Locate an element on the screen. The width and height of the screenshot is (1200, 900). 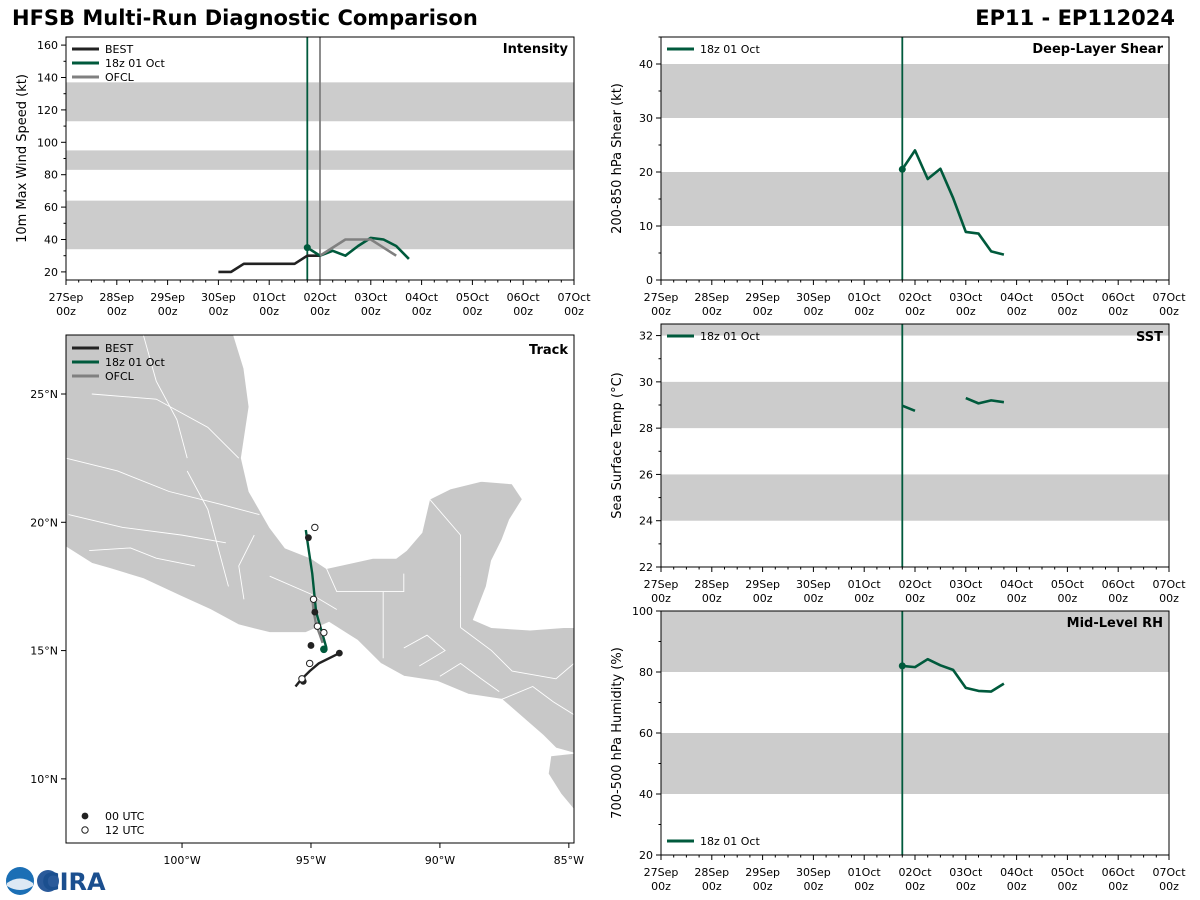
intensity-y-tick-label: 20 is located at coordinates (51, 272).